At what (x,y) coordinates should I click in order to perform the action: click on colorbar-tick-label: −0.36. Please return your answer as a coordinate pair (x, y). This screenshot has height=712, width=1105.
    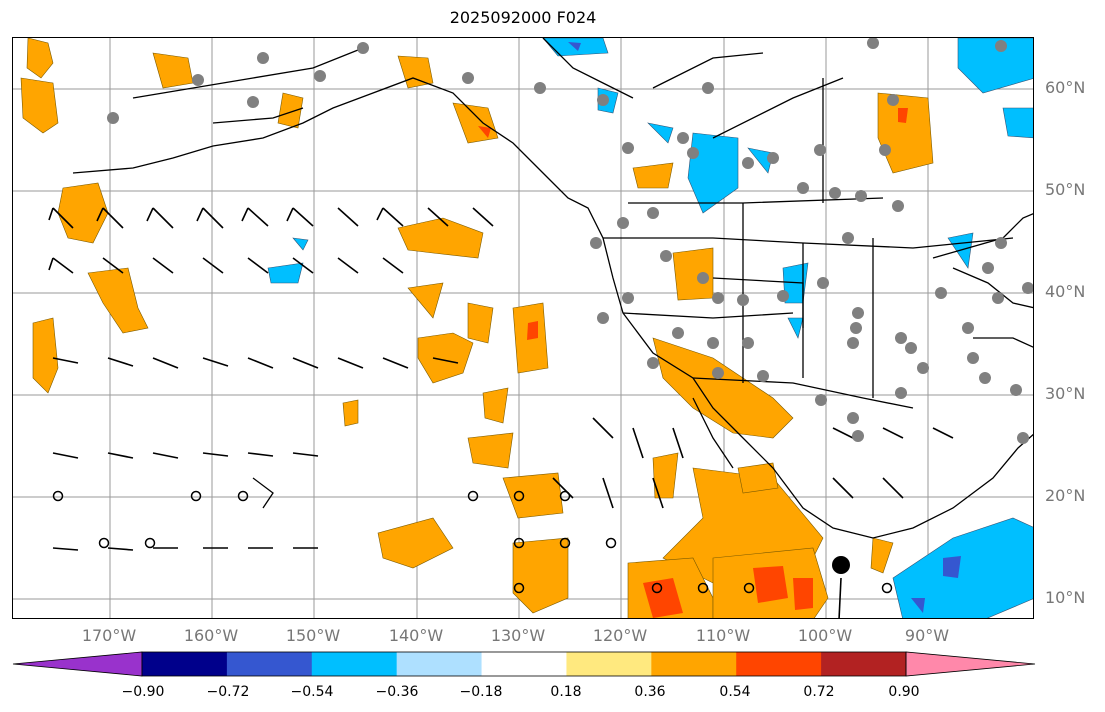
    Looking at the image, I should click on (397, 692).